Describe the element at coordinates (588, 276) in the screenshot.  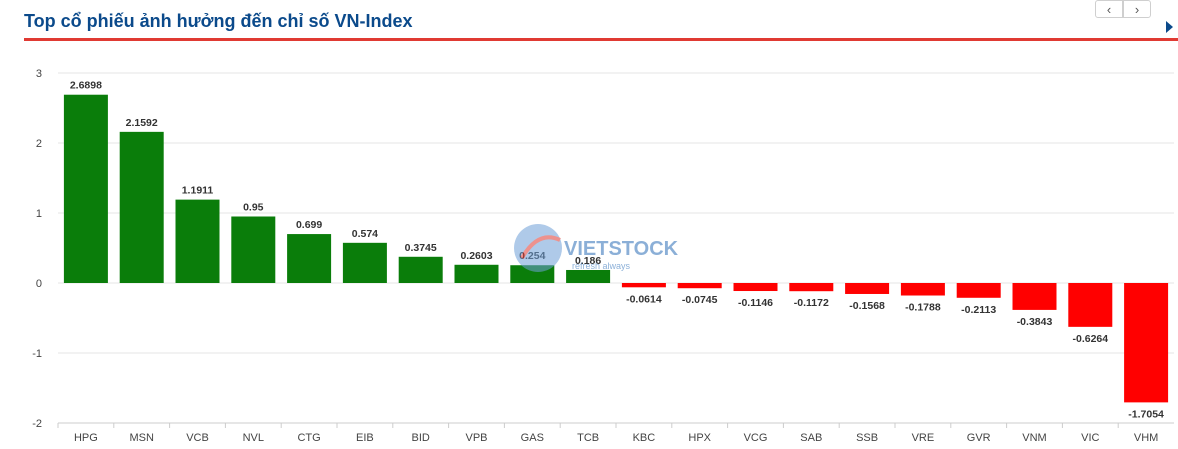
I see `bar-tcb` at that location.